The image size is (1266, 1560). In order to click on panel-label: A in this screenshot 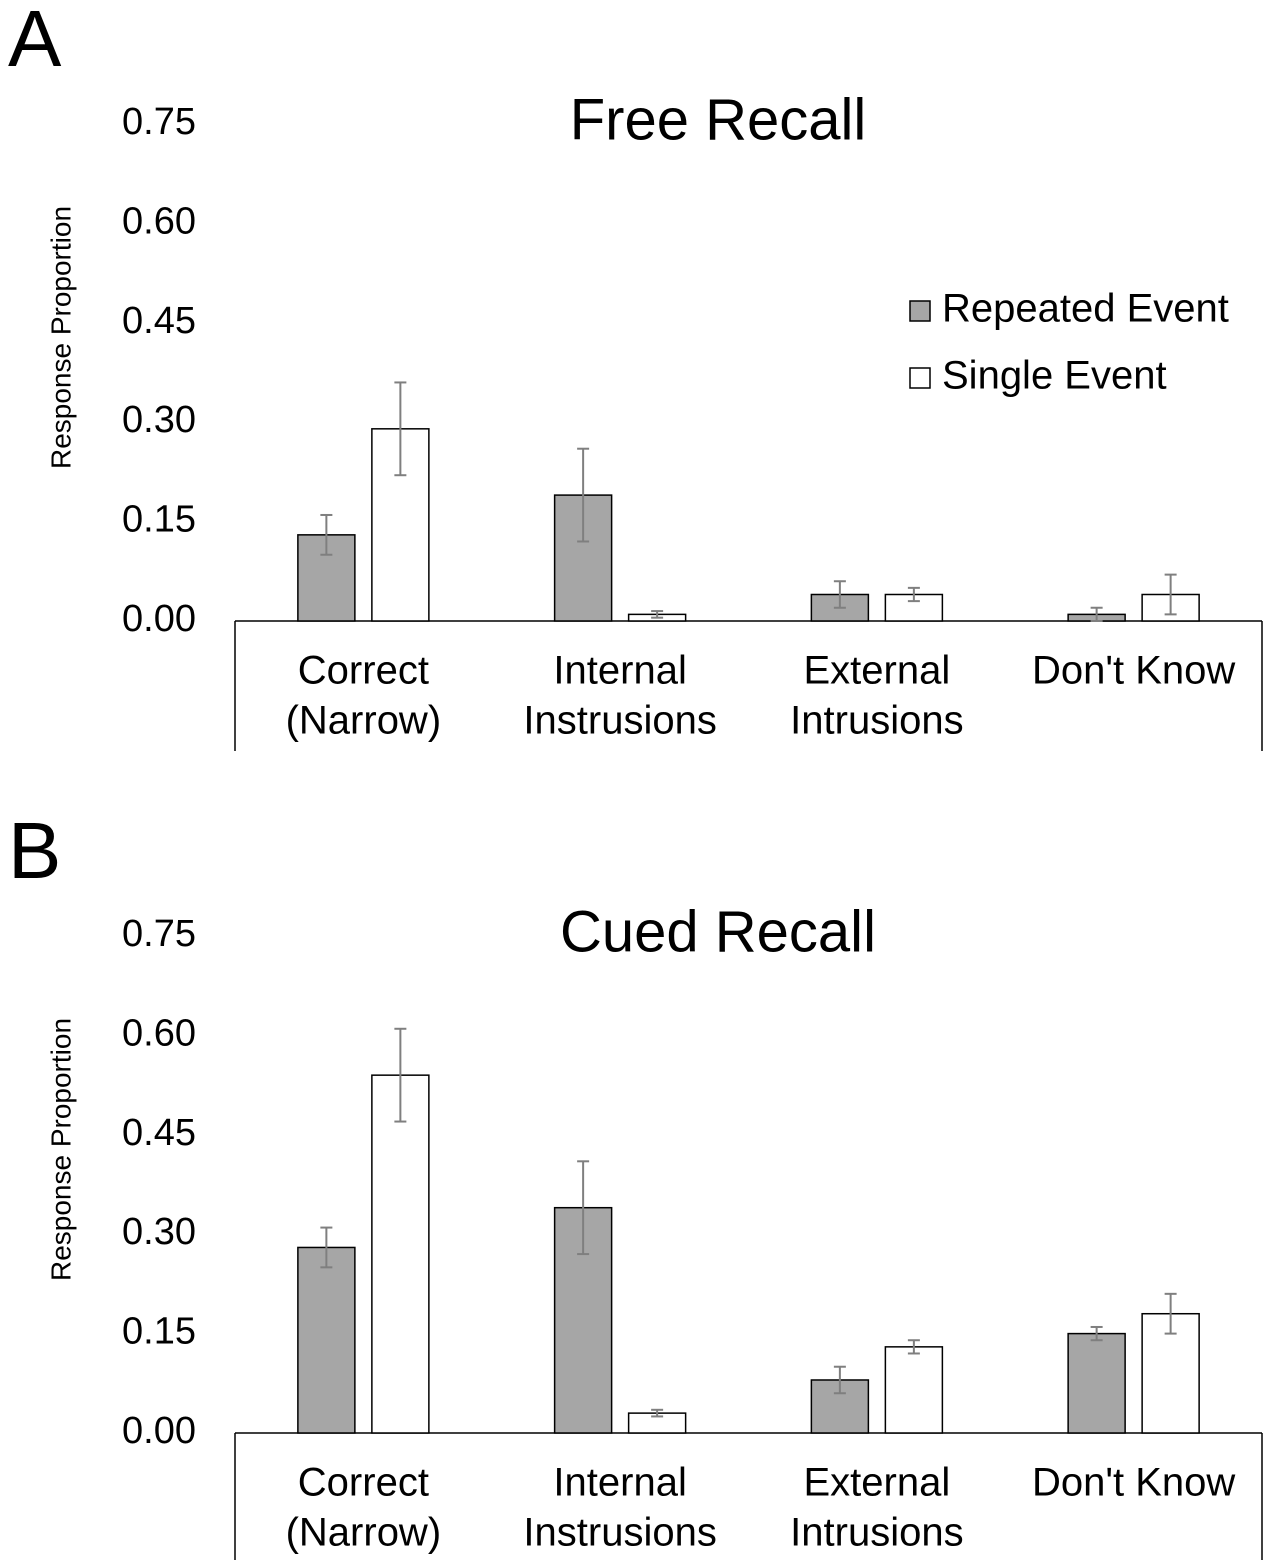, I will do `click(35, 41)`.